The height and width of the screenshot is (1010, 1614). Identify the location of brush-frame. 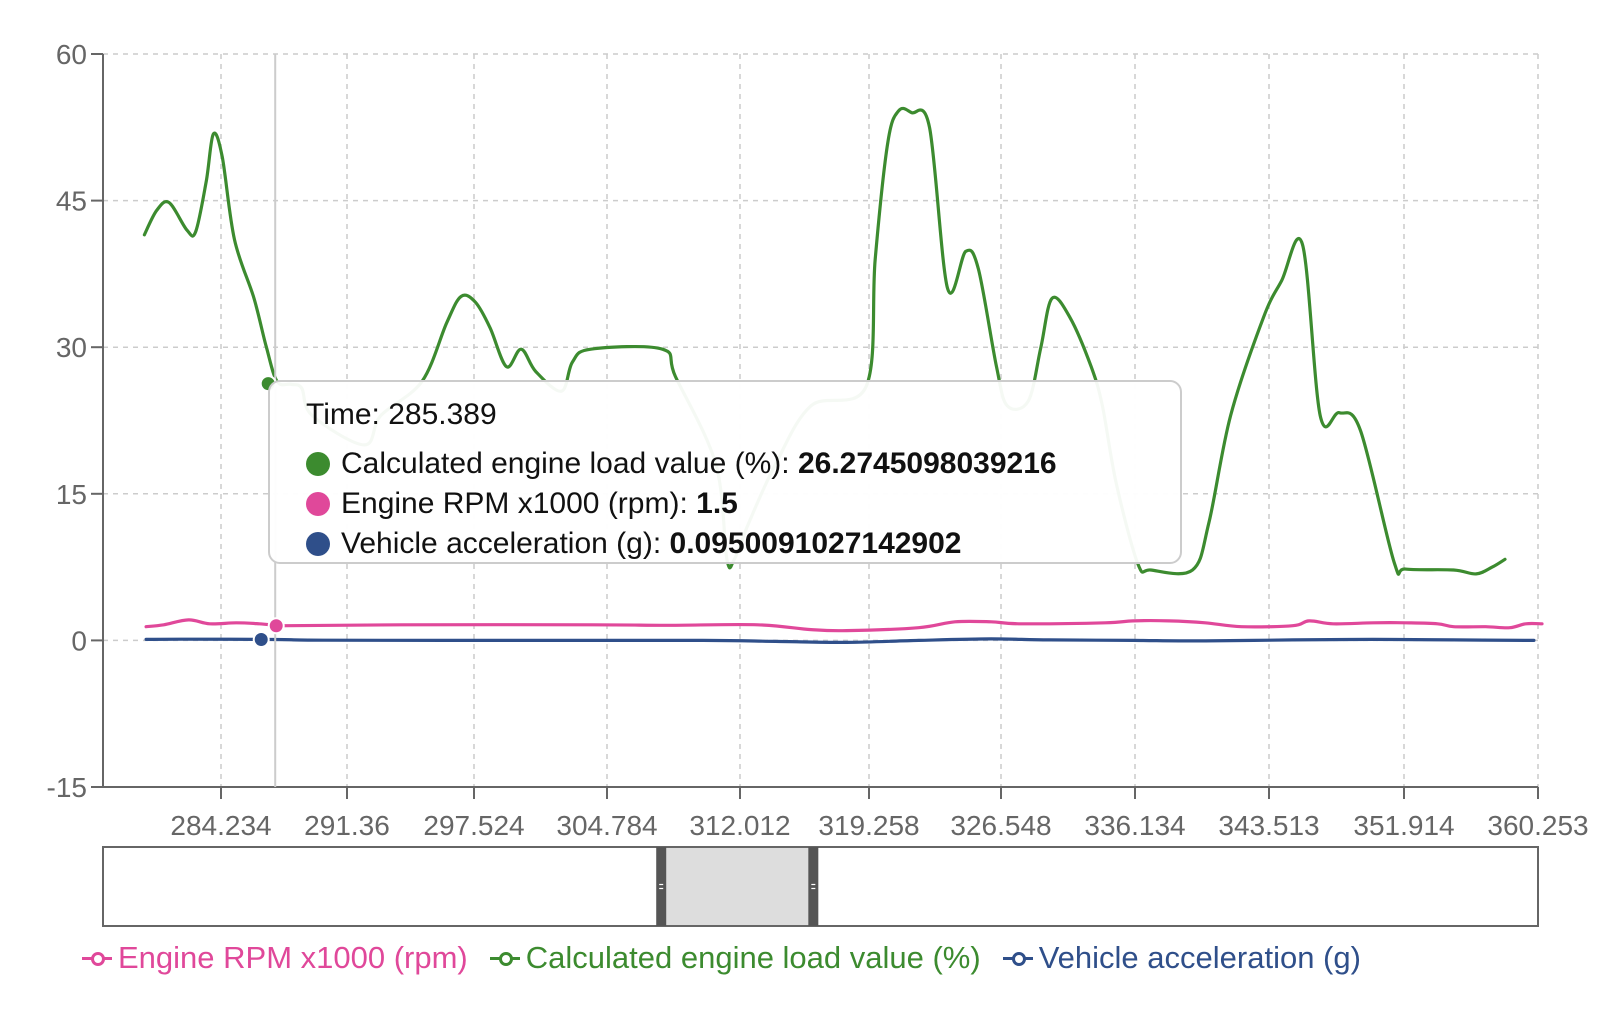
(820, 886).